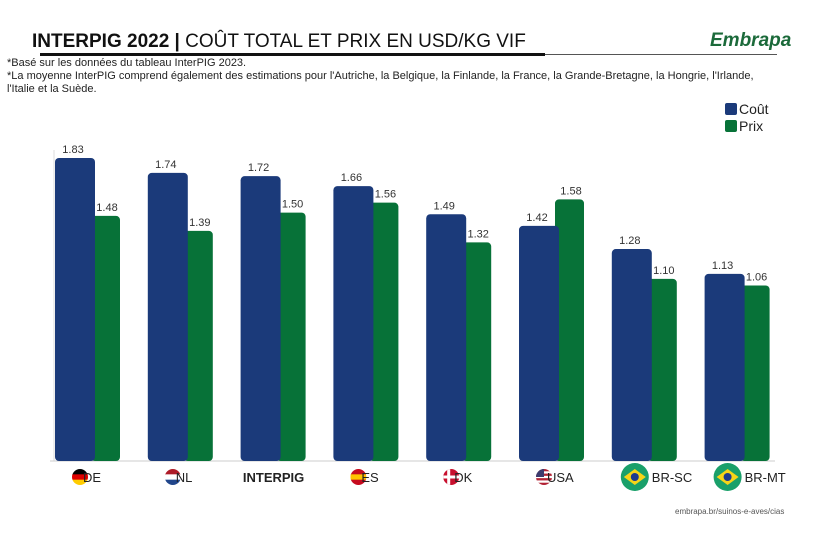  Describe the element at coordinates (292, 54) in the screenshot. I see `title-underline` at that location.